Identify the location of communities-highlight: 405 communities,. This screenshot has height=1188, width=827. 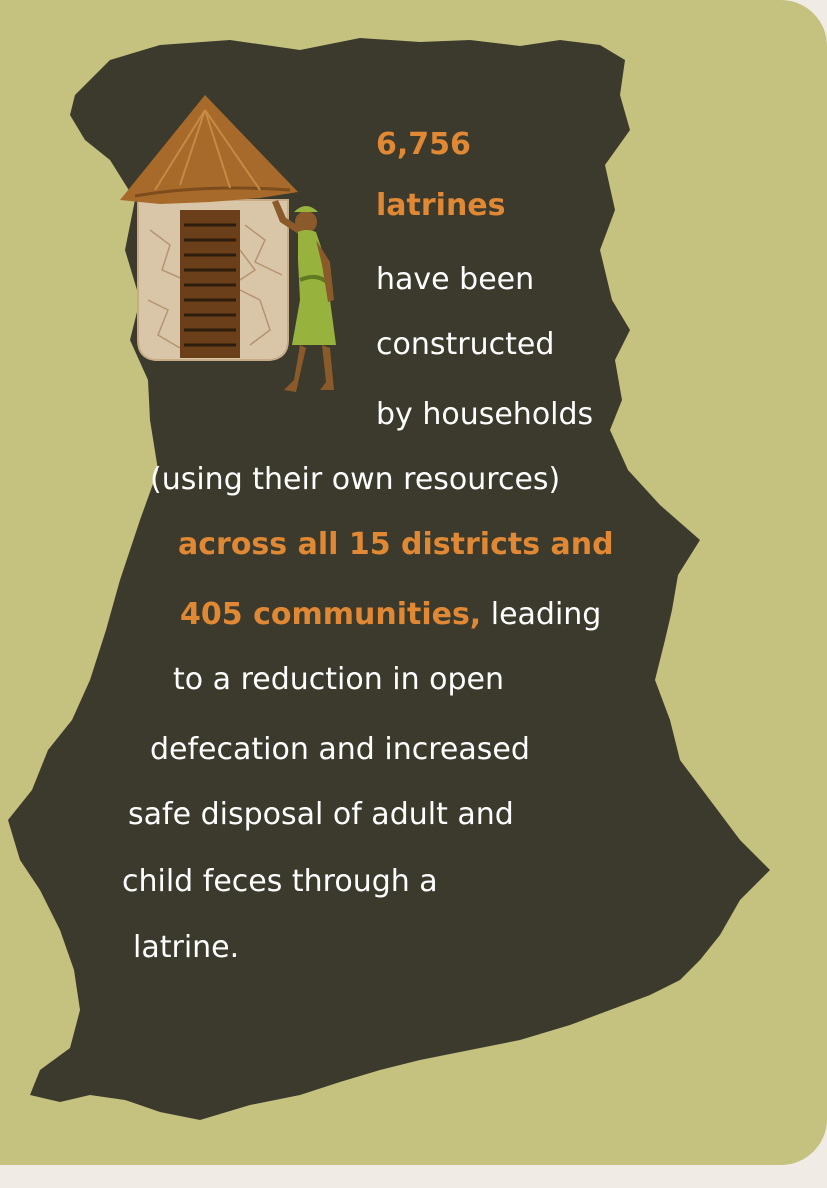
(331, 614).